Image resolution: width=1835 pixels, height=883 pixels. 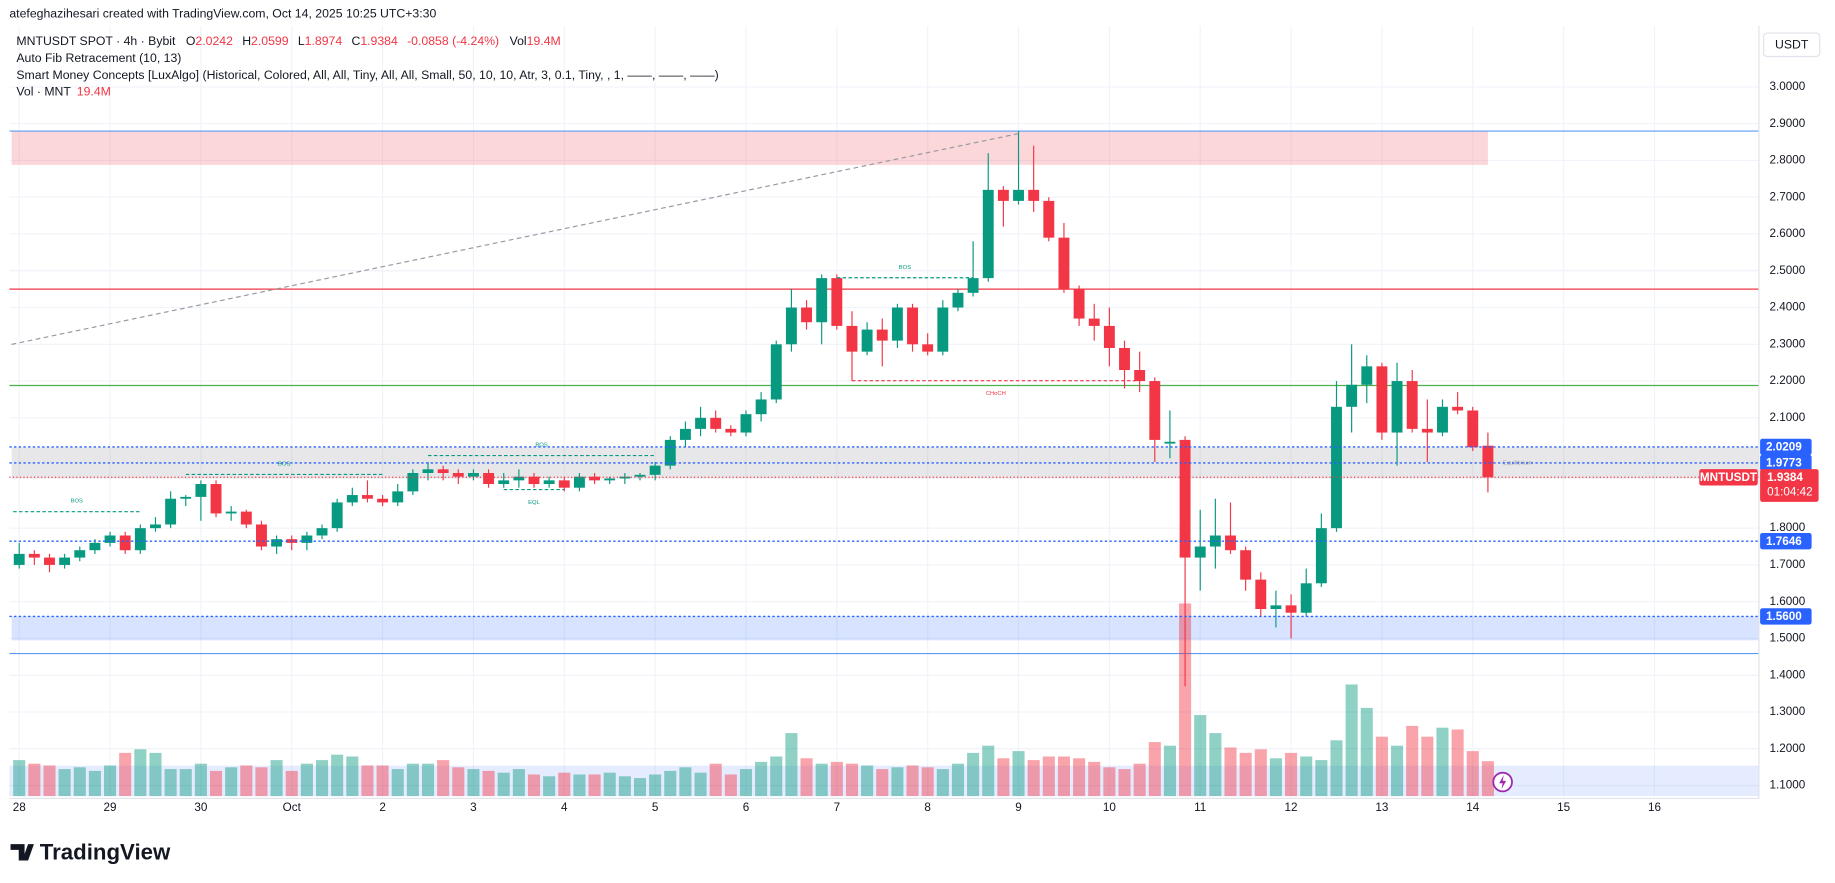 I want to click on brand: TradingView, so click(x=105, y=851).